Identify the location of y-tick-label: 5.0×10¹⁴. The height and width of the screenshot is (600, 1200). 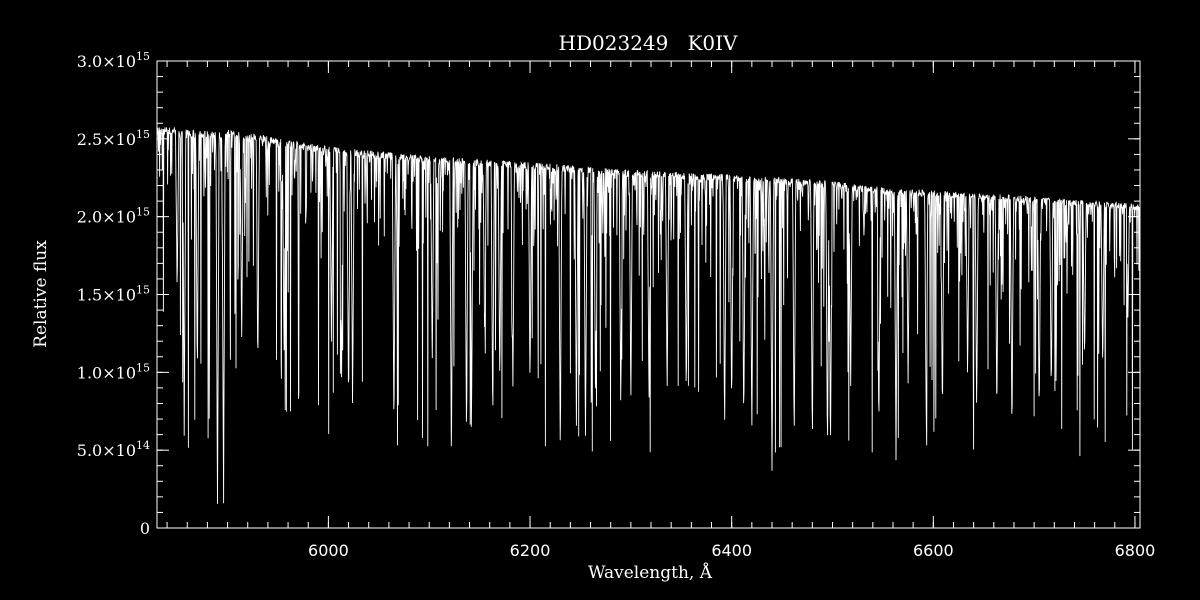
(113, 449).